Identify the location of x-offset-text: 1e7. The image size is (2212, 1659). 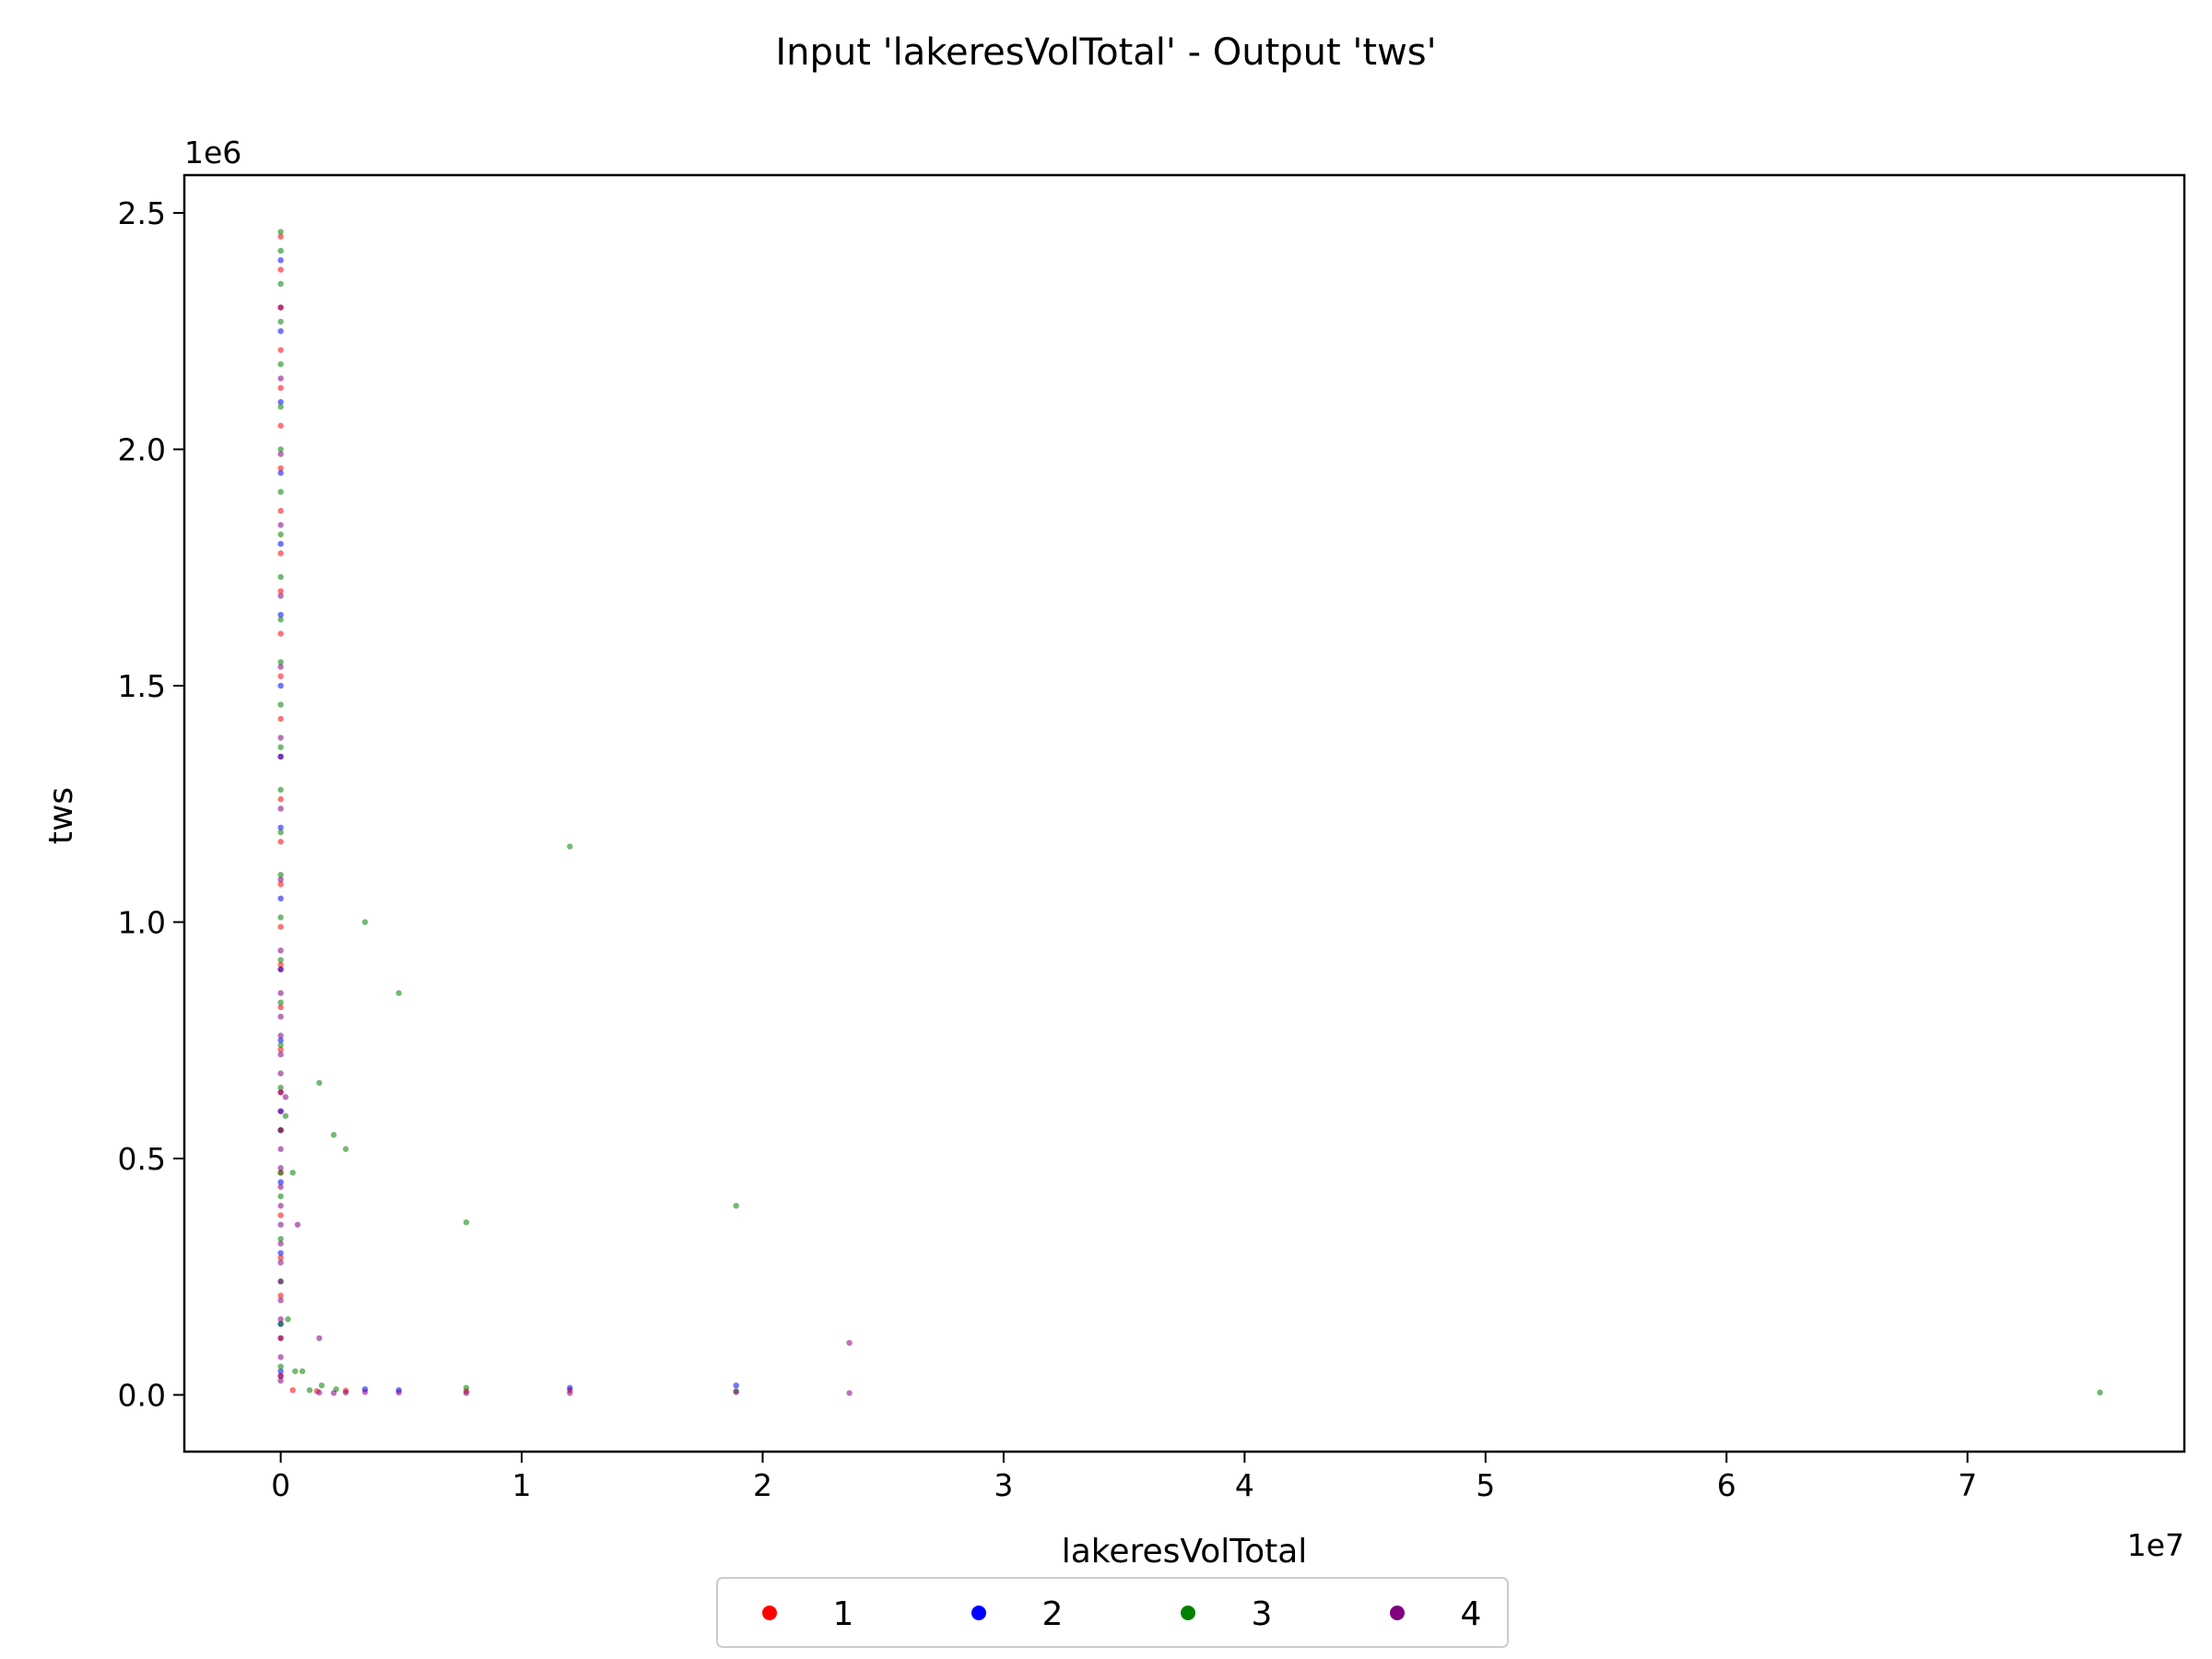
(2155, 1545).